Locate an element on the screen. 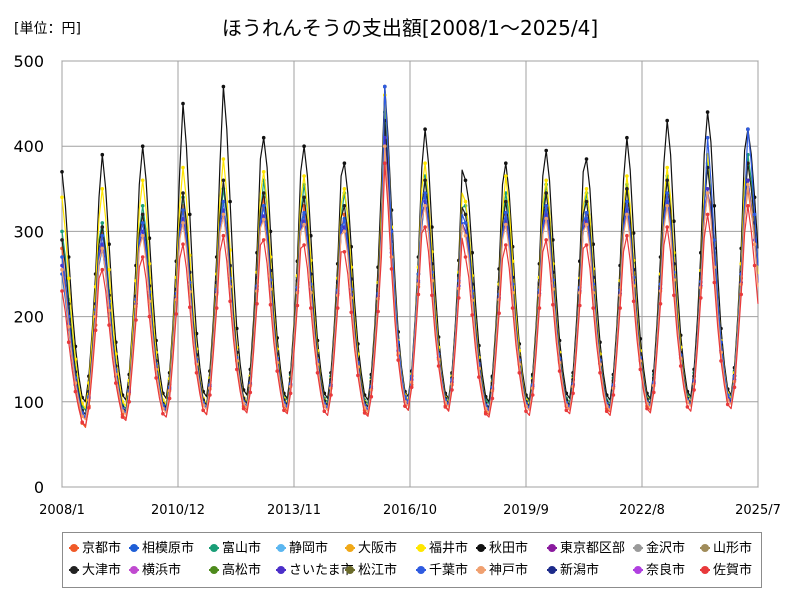 Image resolution: width=800 pixels, height=600 pixels. chart-title: ほうれんそうの支出額[2008/1～2025/4] is located at coordinates (410, 28).